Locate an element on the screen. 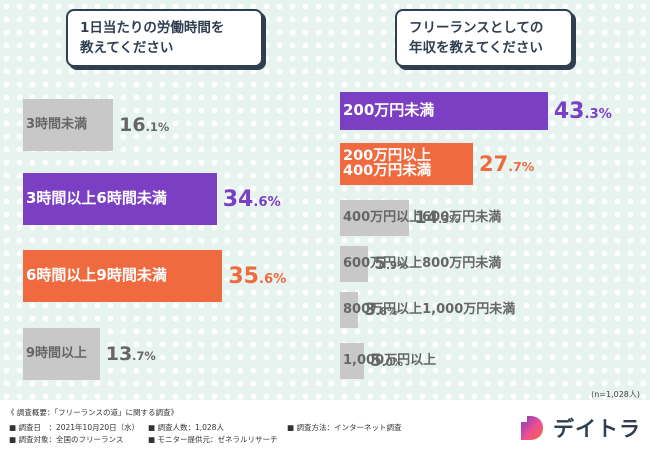 This screenshot has width=650, height=450. income-bar: 200万円以上 400万円未満 is located at coordinates (406, 164).